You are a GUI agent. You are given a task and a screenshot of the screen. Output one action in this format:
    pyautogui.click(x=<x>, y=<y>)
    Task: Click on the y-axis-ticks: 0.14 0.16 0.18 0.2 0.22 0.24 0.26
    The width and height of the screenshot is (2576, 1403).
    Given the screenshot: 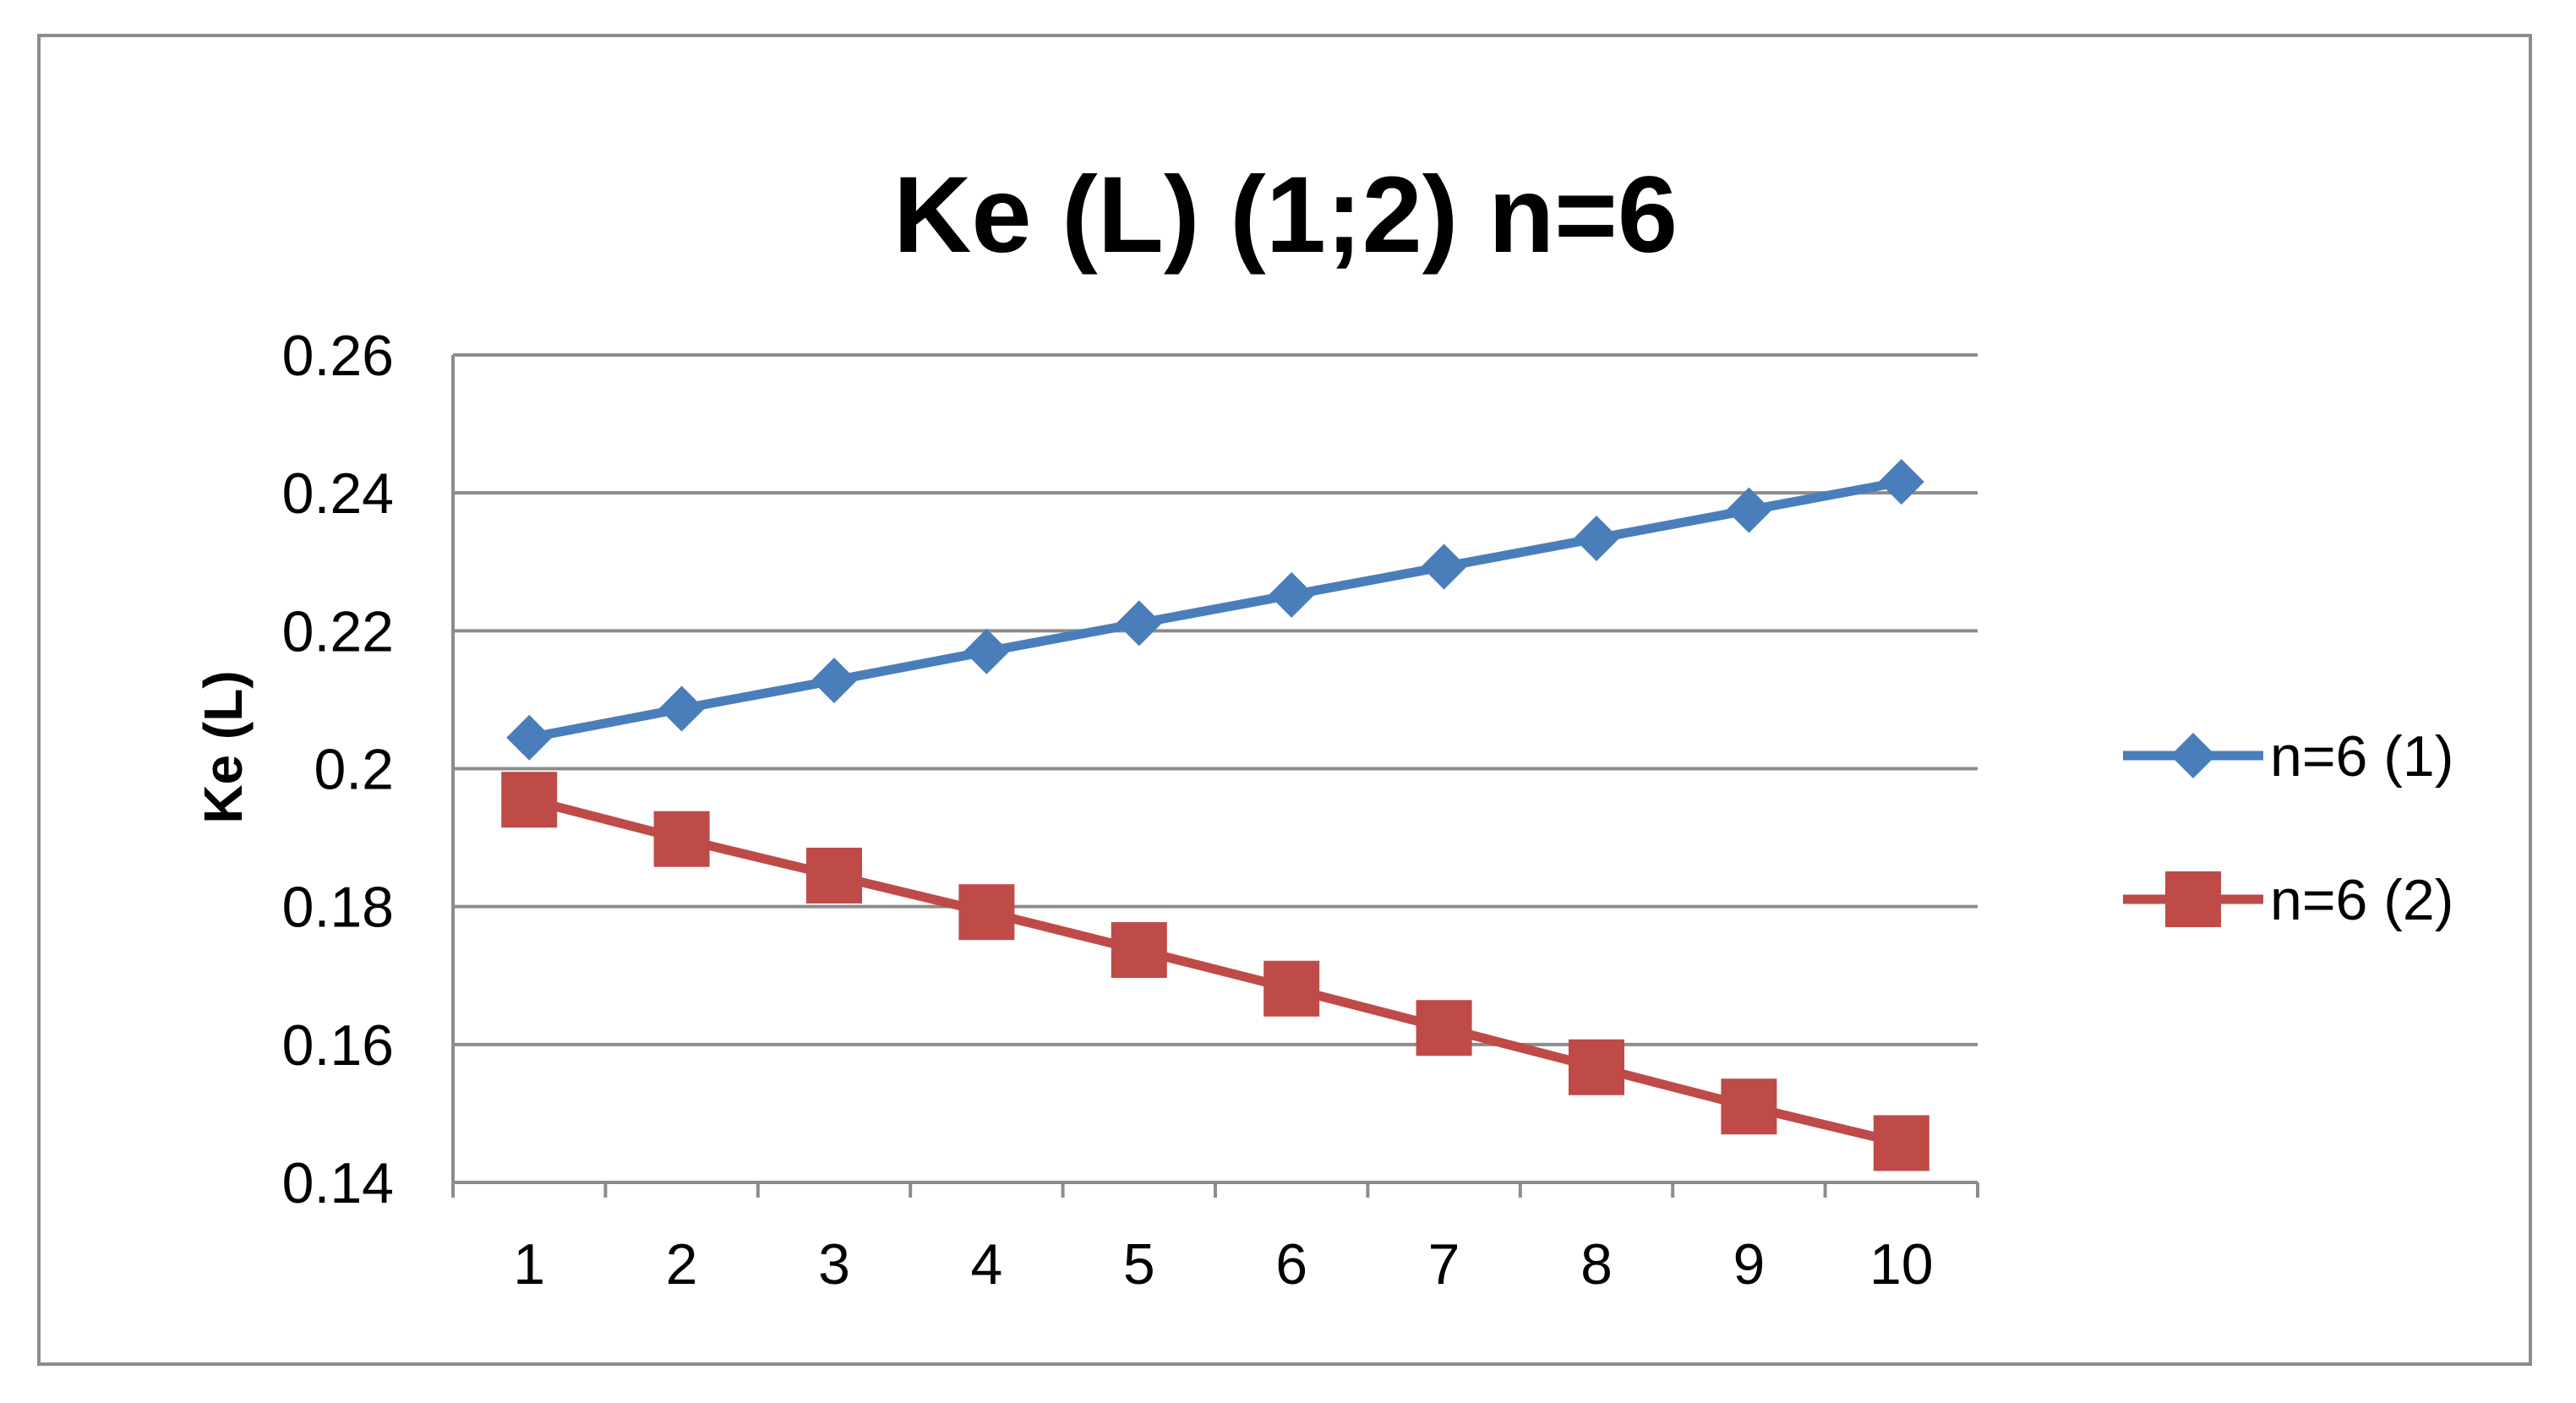 What is the action you would take?
    pyautogui.click(x=338, y=770)
    